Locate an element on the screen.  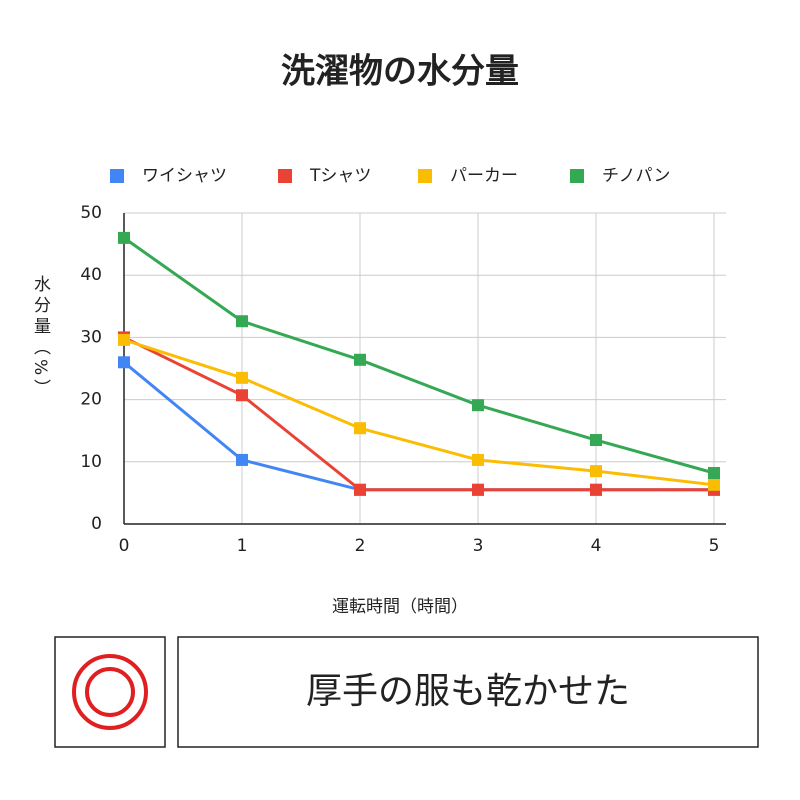
y-tick-label: 40 is located at coordinates (91, 275).